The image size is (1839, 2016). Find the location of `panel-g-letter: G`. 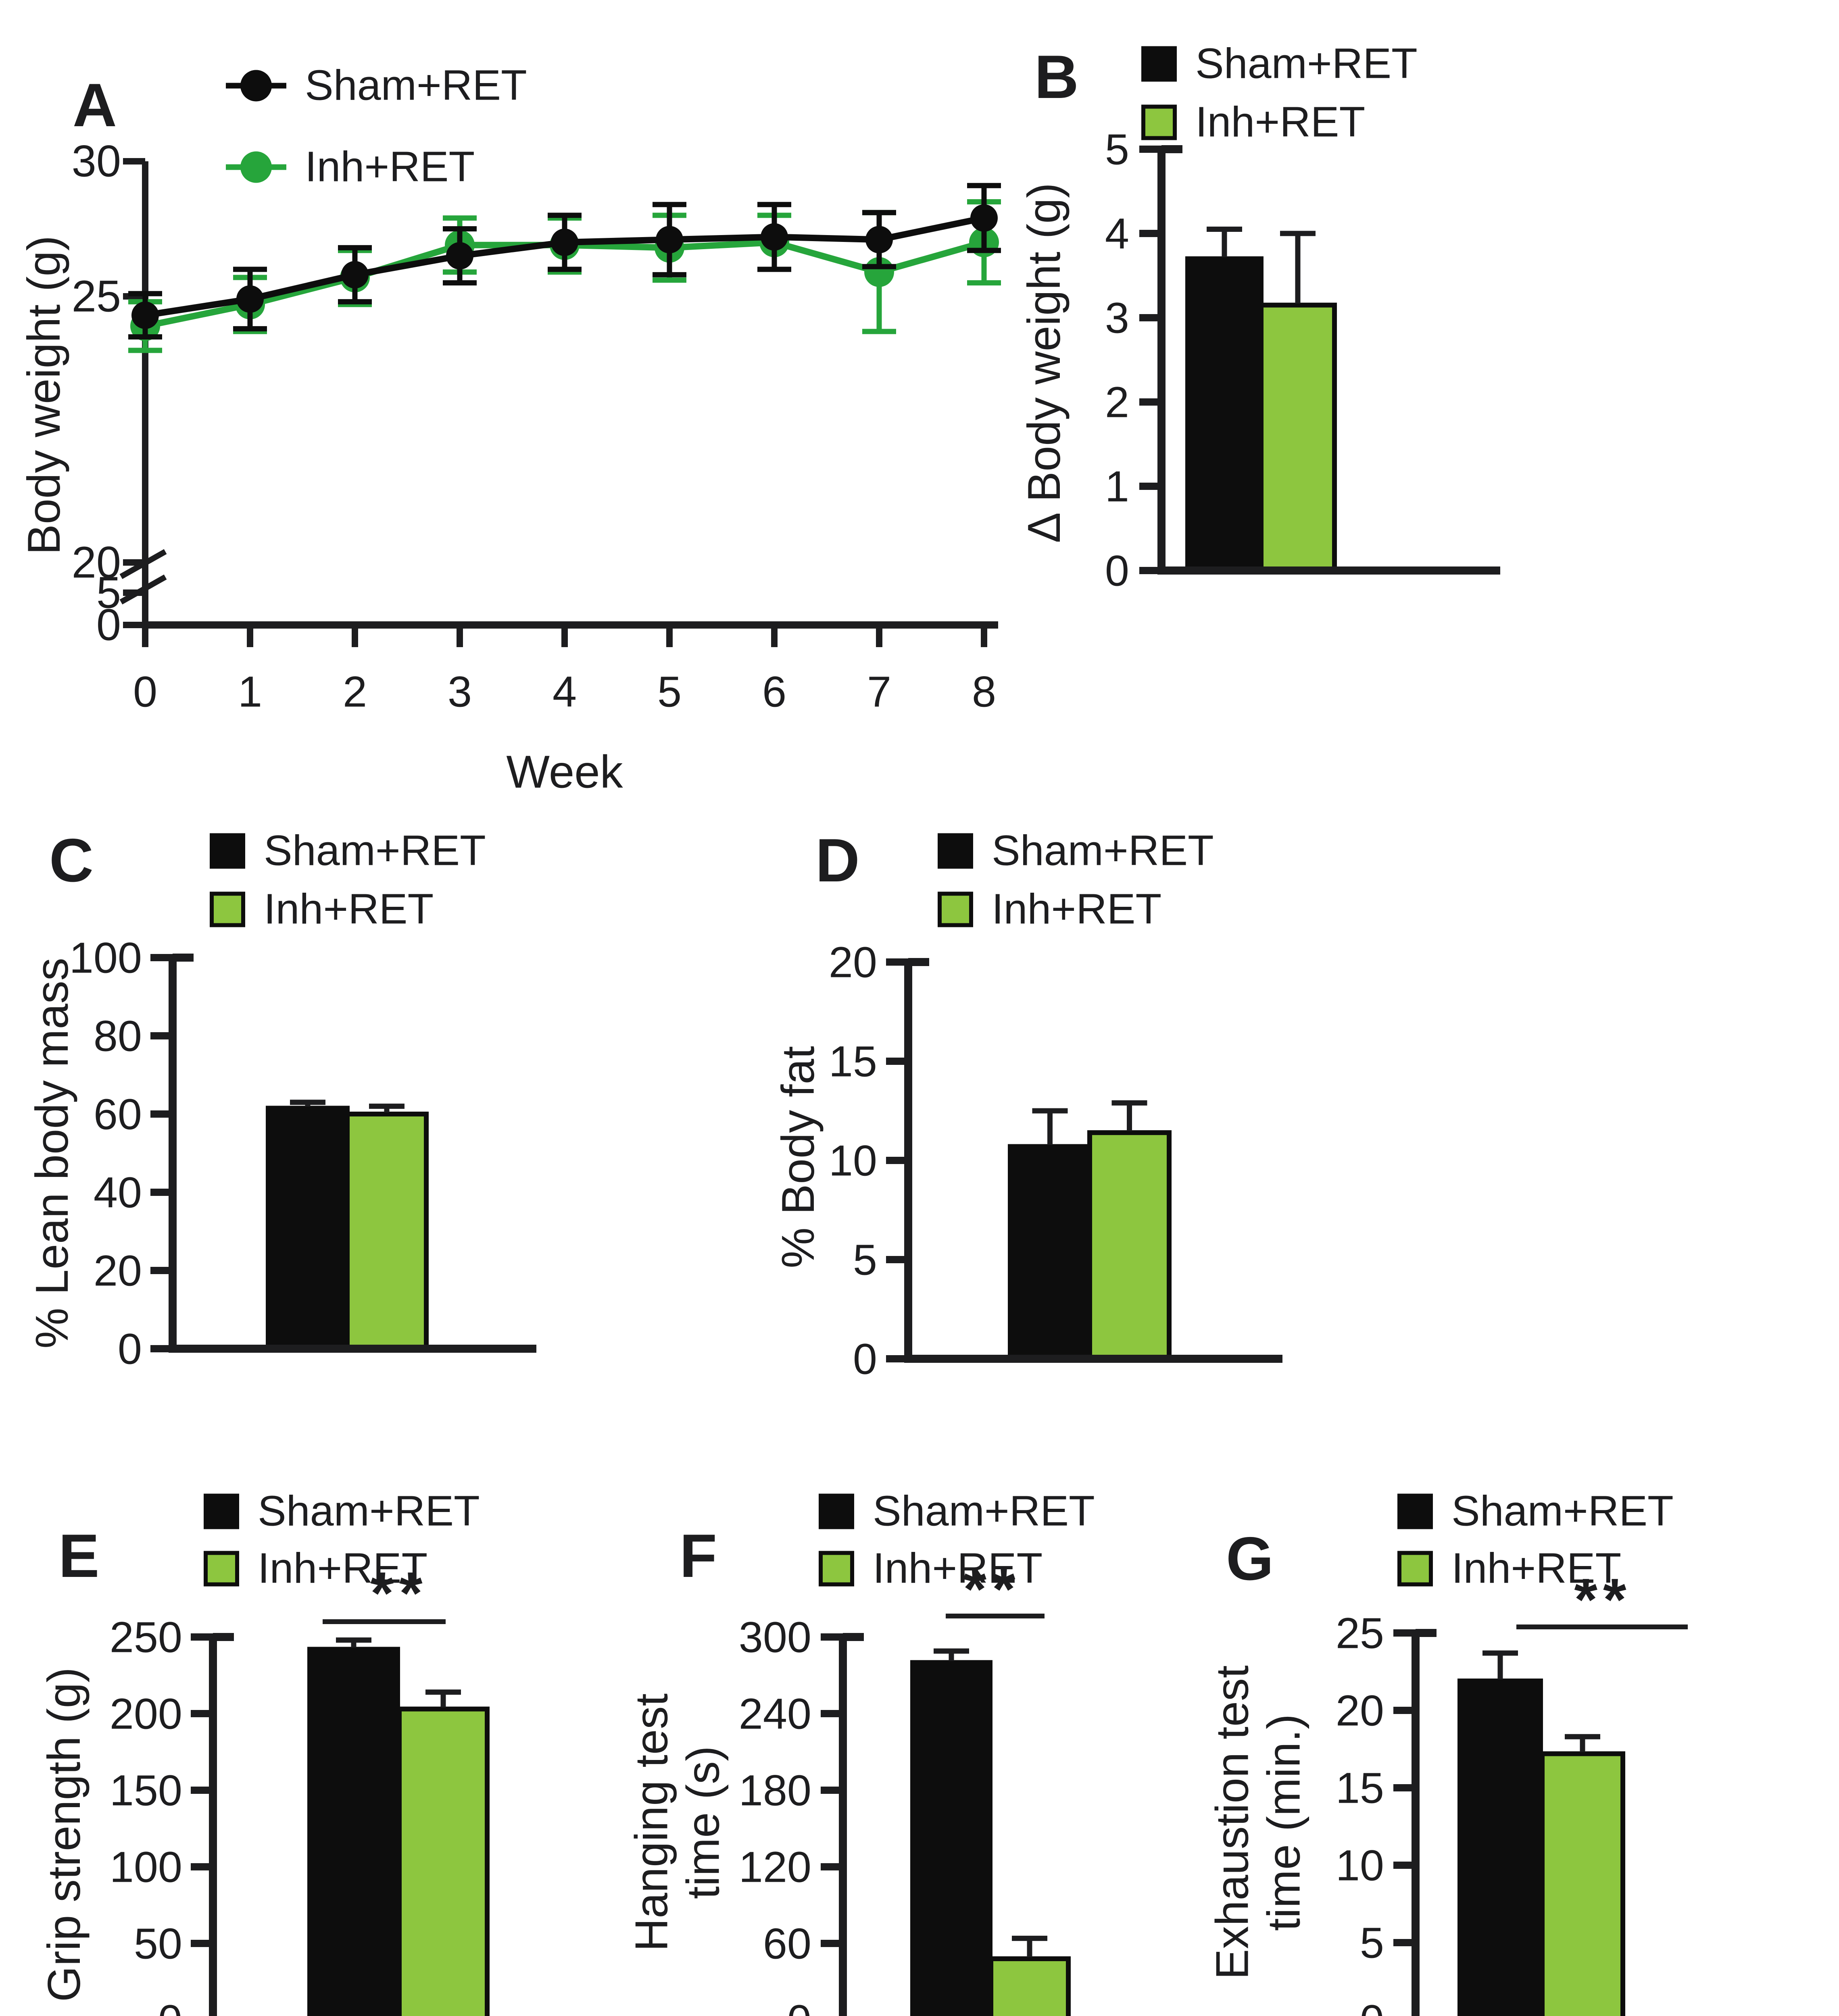

panel-g-letter: G is located at coordinates (1250, 1558).